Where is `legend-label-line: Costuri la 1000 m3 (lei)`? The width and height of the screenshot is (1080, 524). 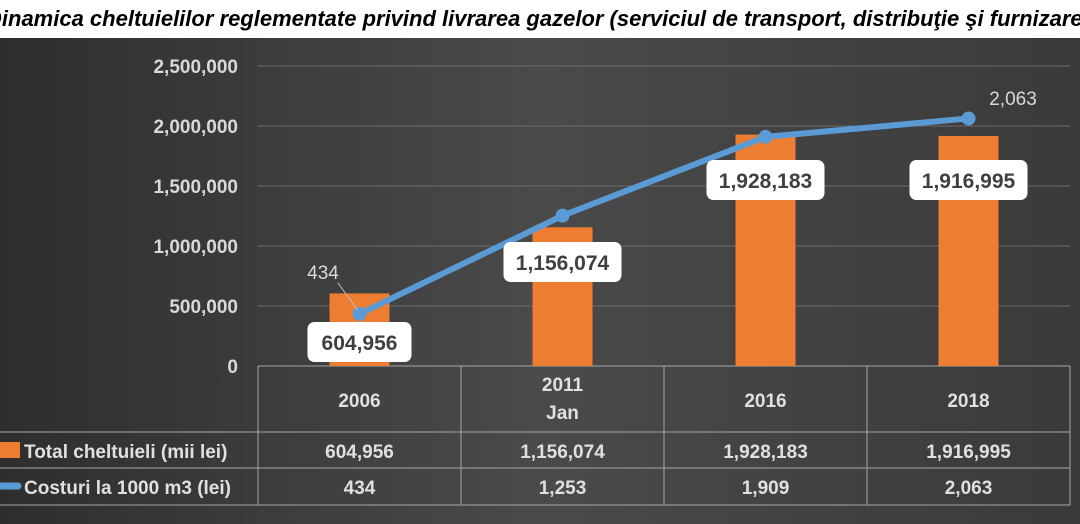
legend-label-line: Costuri la 1000 m3 (lei) is located at coordinates (127, 488).